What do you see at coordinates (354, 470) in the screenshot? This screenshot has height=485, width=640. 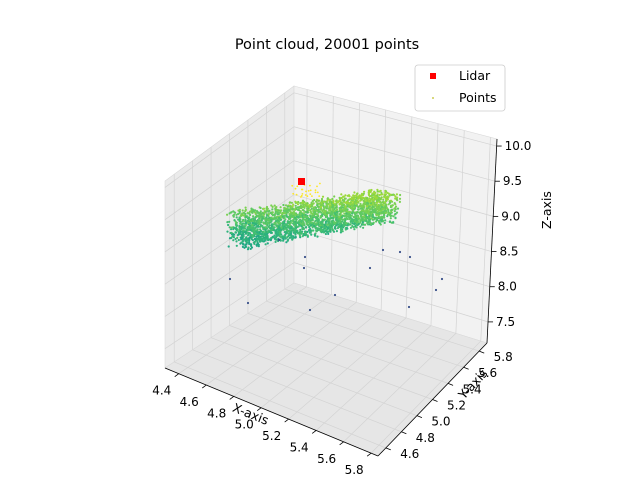 I see `x-tick-label: 5.8` at bounding box center [354, 470].